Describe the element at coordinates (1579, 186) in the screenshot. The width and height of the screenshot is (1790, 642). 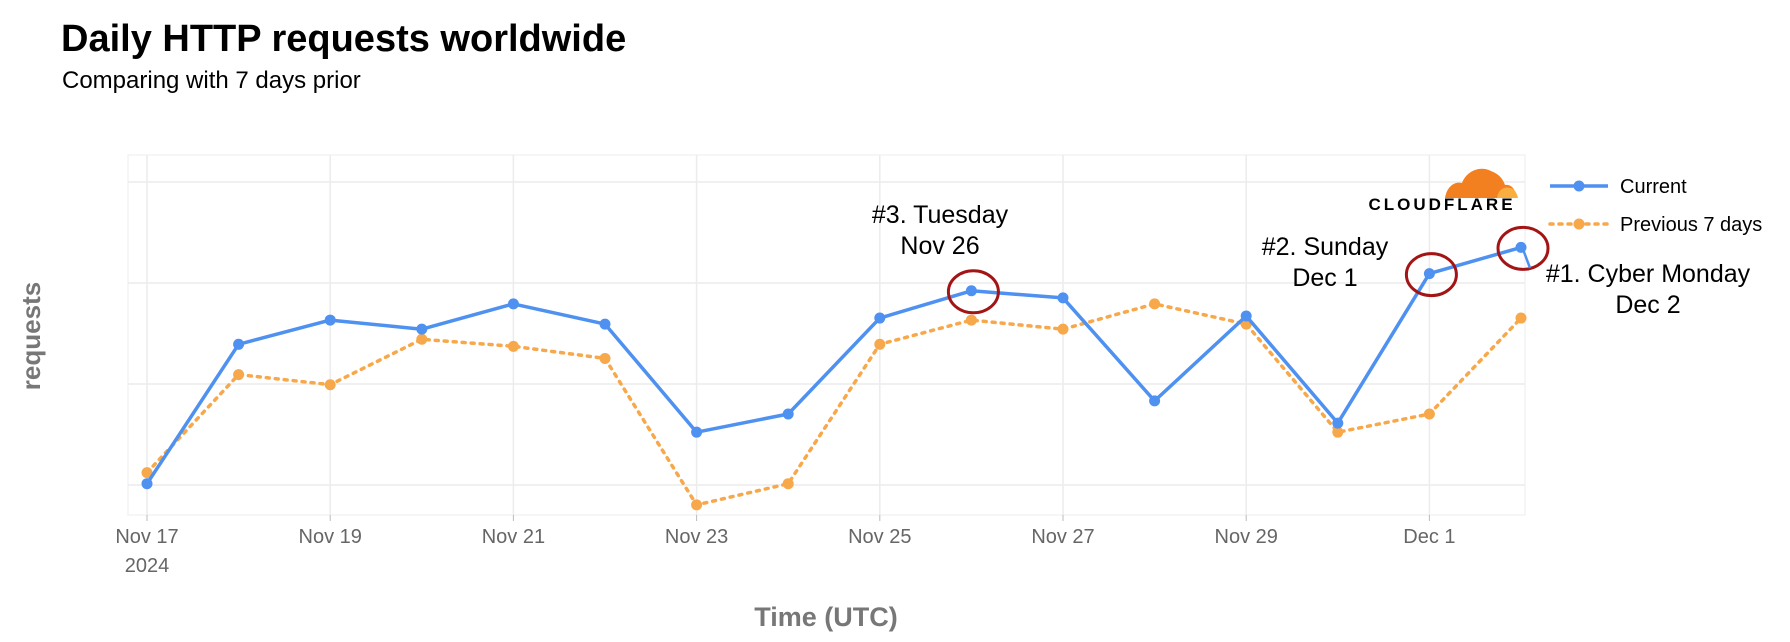
I see `legend-marker-current` at that location.